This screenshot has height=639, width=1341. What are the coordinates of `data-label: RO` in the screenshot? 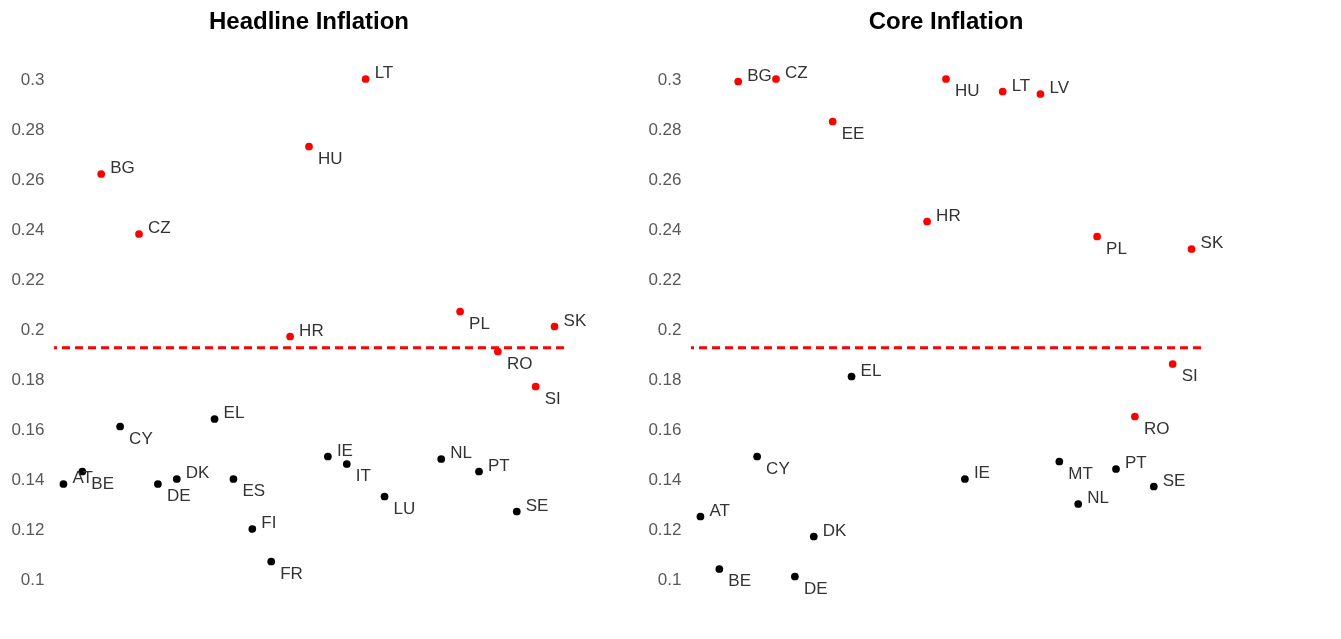 It's located at (519, 363).